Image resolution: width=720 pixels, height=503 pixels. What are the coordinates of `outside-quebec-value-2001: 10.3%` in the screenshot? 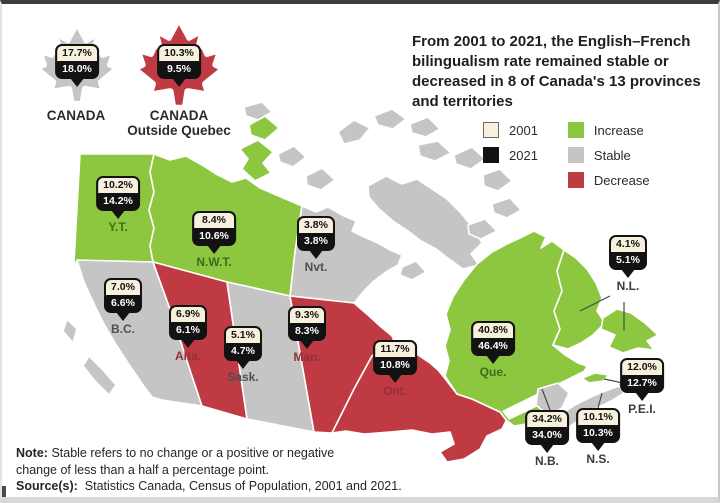 It's located at (179, 54).